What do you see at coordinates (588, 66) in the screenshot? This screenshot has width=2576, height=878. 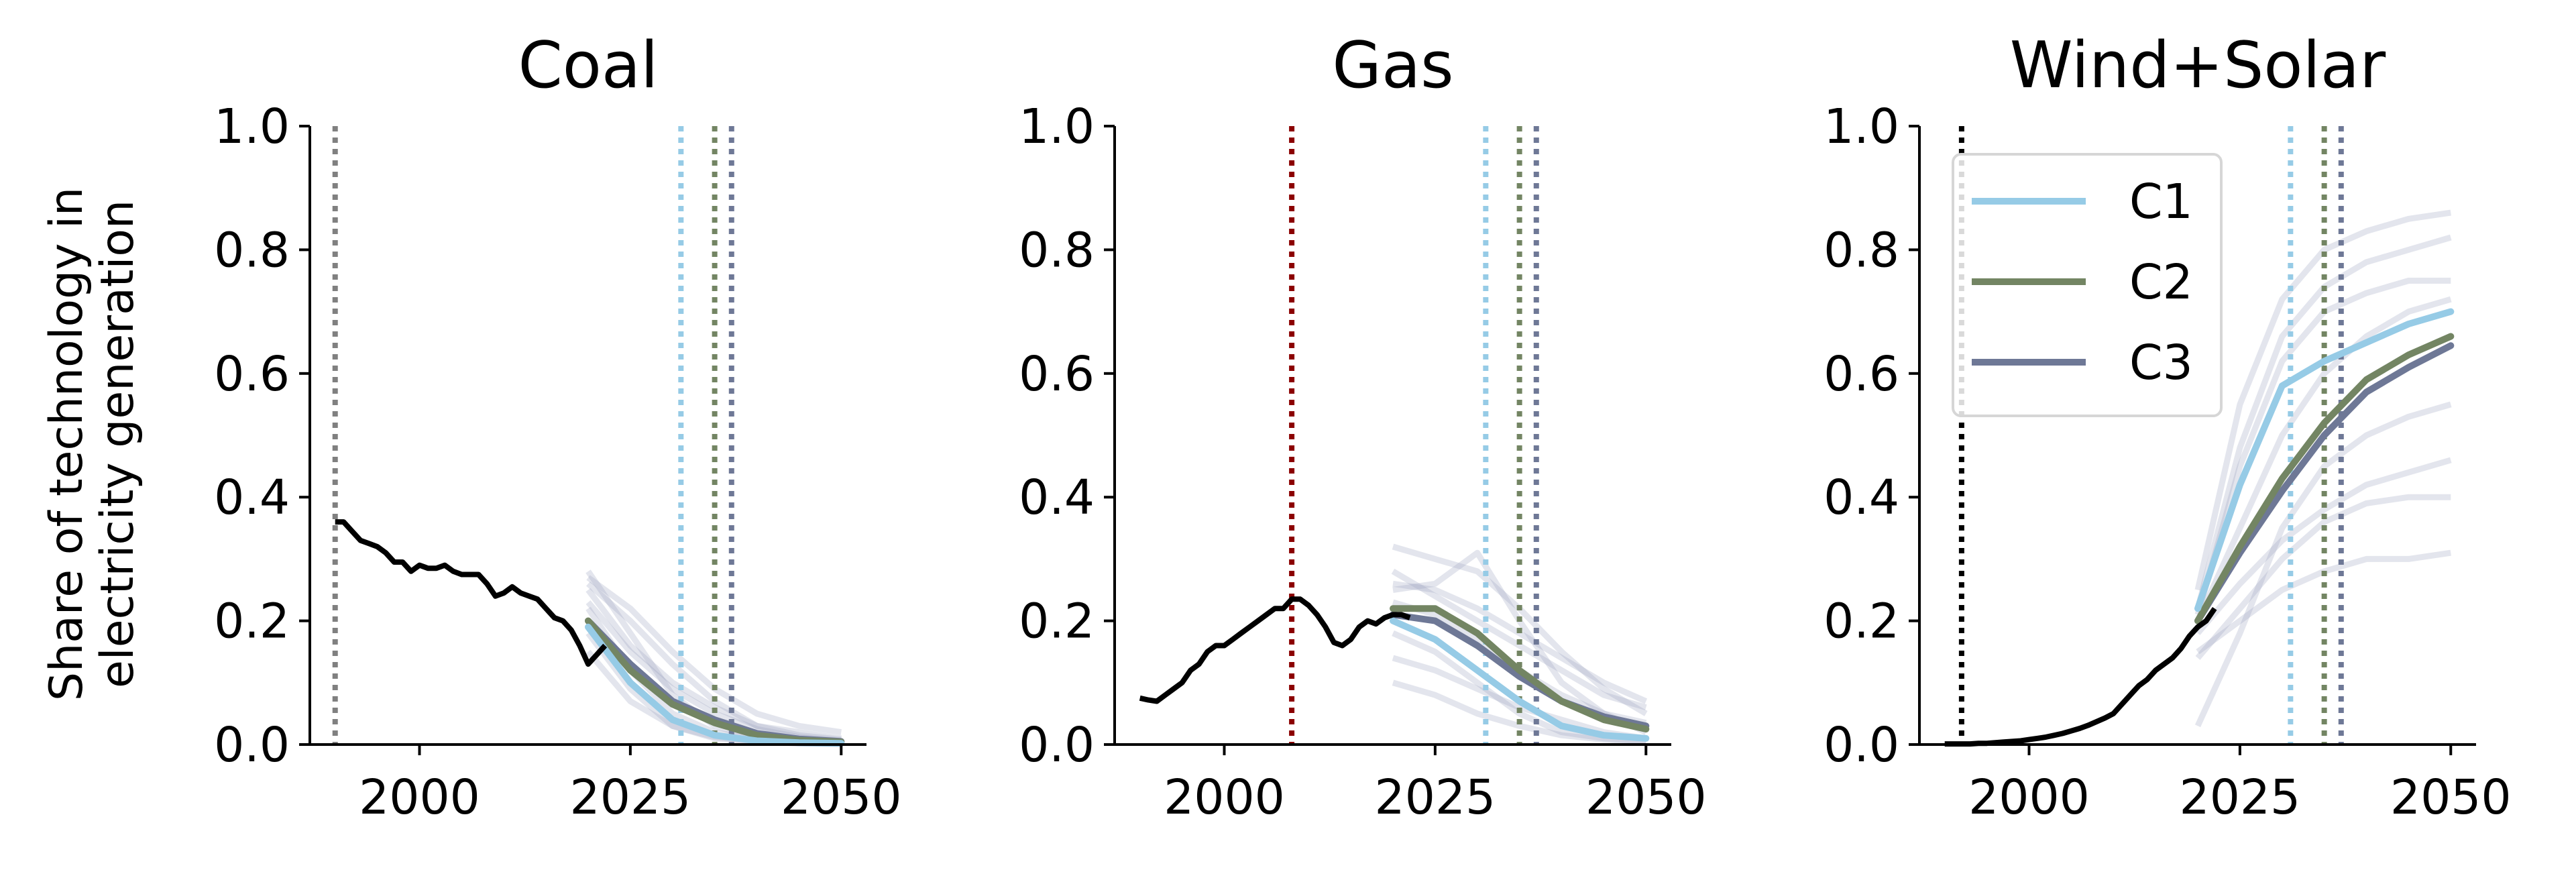 I see `panel-title: Coal` at bounding box center [588, 66].